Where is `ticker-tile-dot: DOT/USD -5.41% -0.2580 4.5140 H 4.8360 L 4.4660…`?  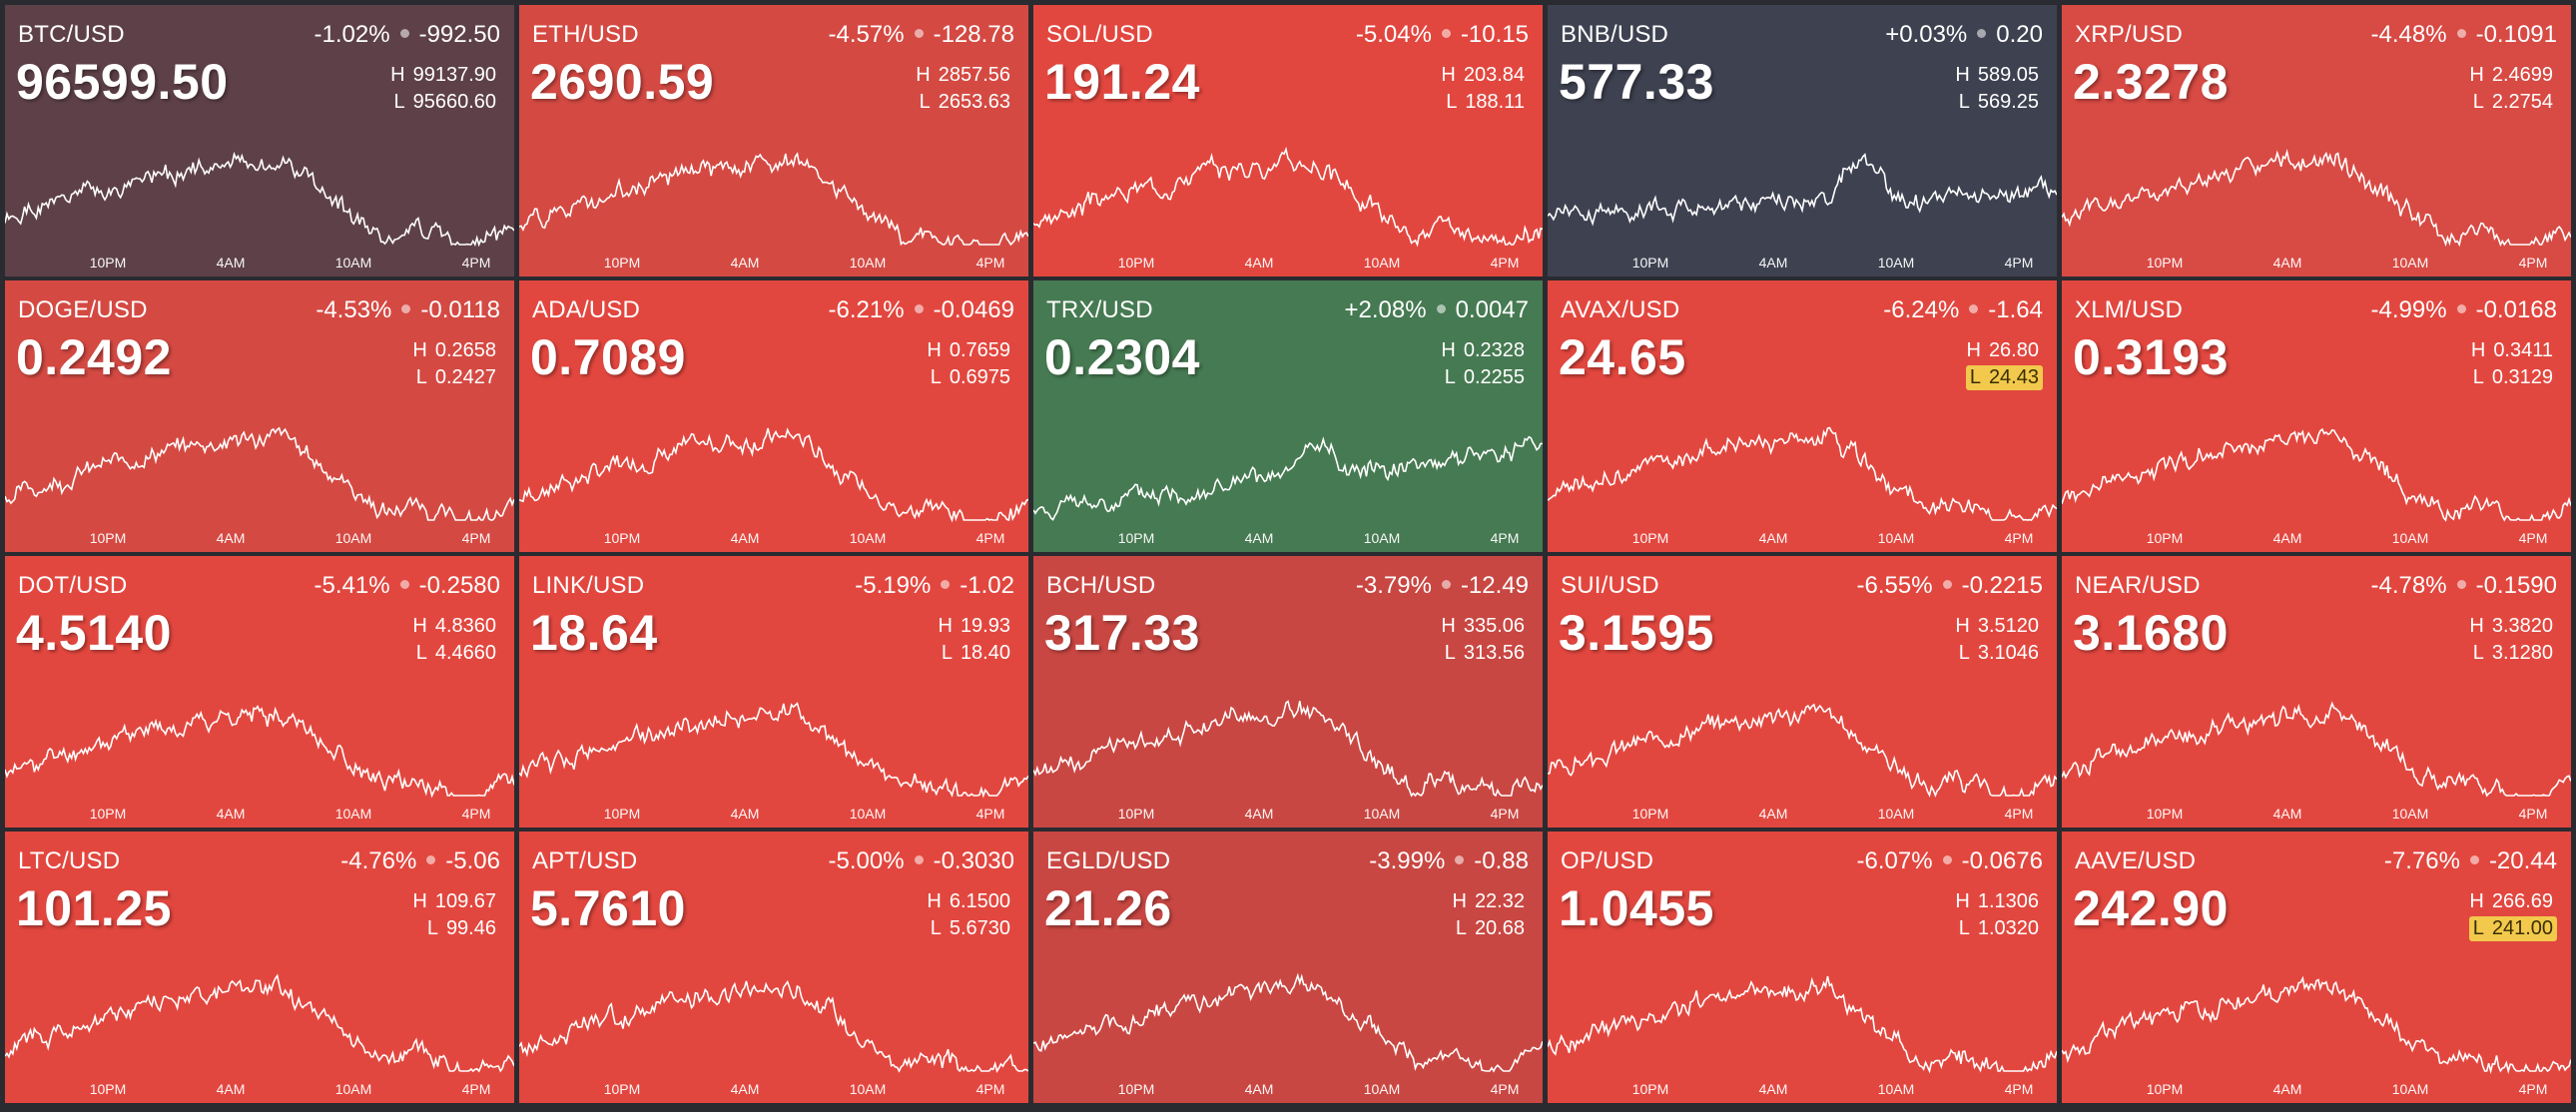
ticker-tile-dot: DOT/USD -5.41% -0.2580 4.5140 H 4.8360 L 4.4660… is located at coordinates (259, 692).